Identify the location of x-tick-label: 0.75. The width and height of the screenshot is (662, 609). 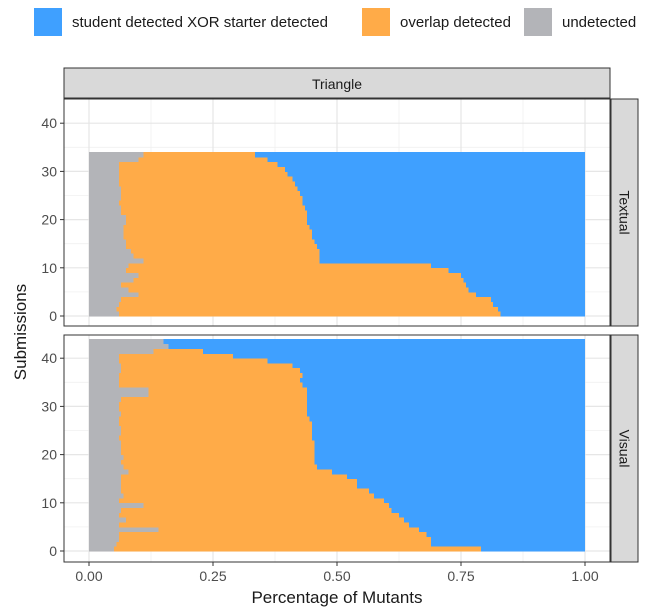
(460, 576).